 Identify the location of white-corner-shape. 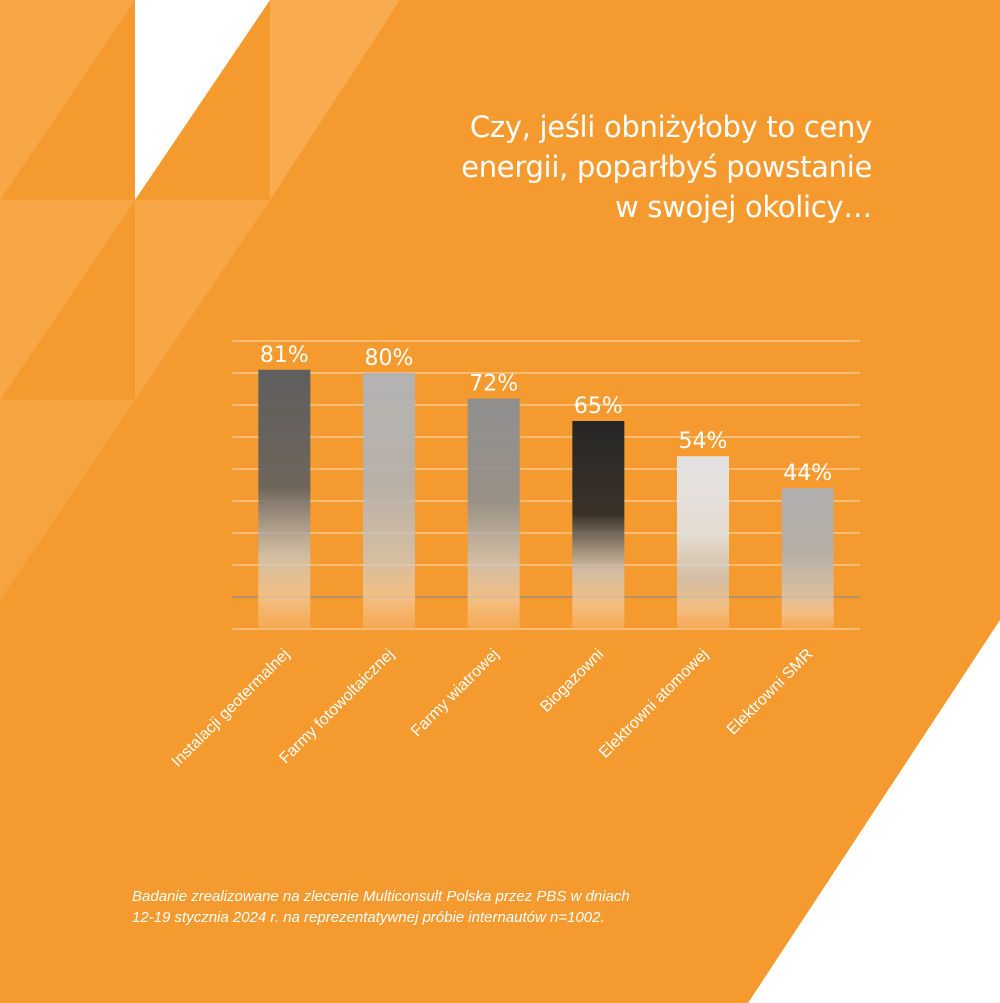
(202, 100).